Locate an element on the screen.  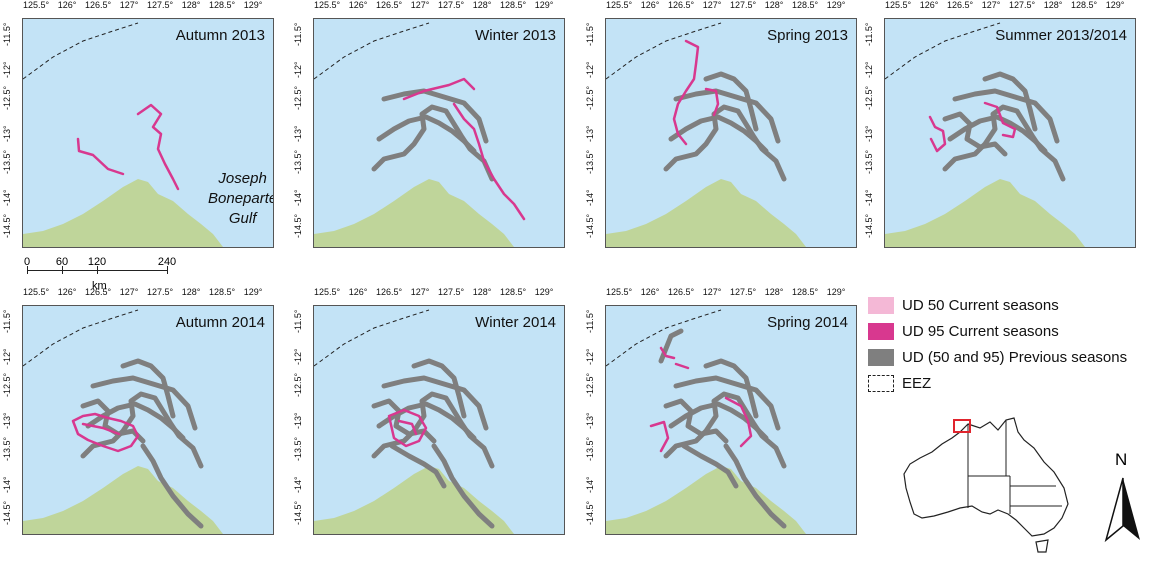
scale-label-120: 120 is located at coordinates (97, 262).